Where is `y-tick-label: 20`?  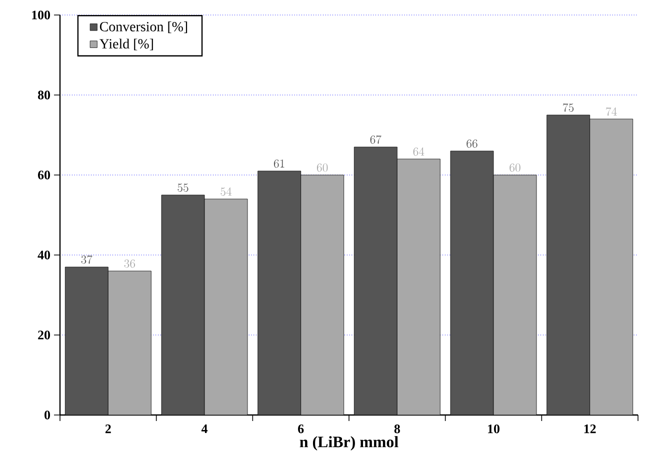 y-tick-label: 20 is located at coordinates (44, 335).